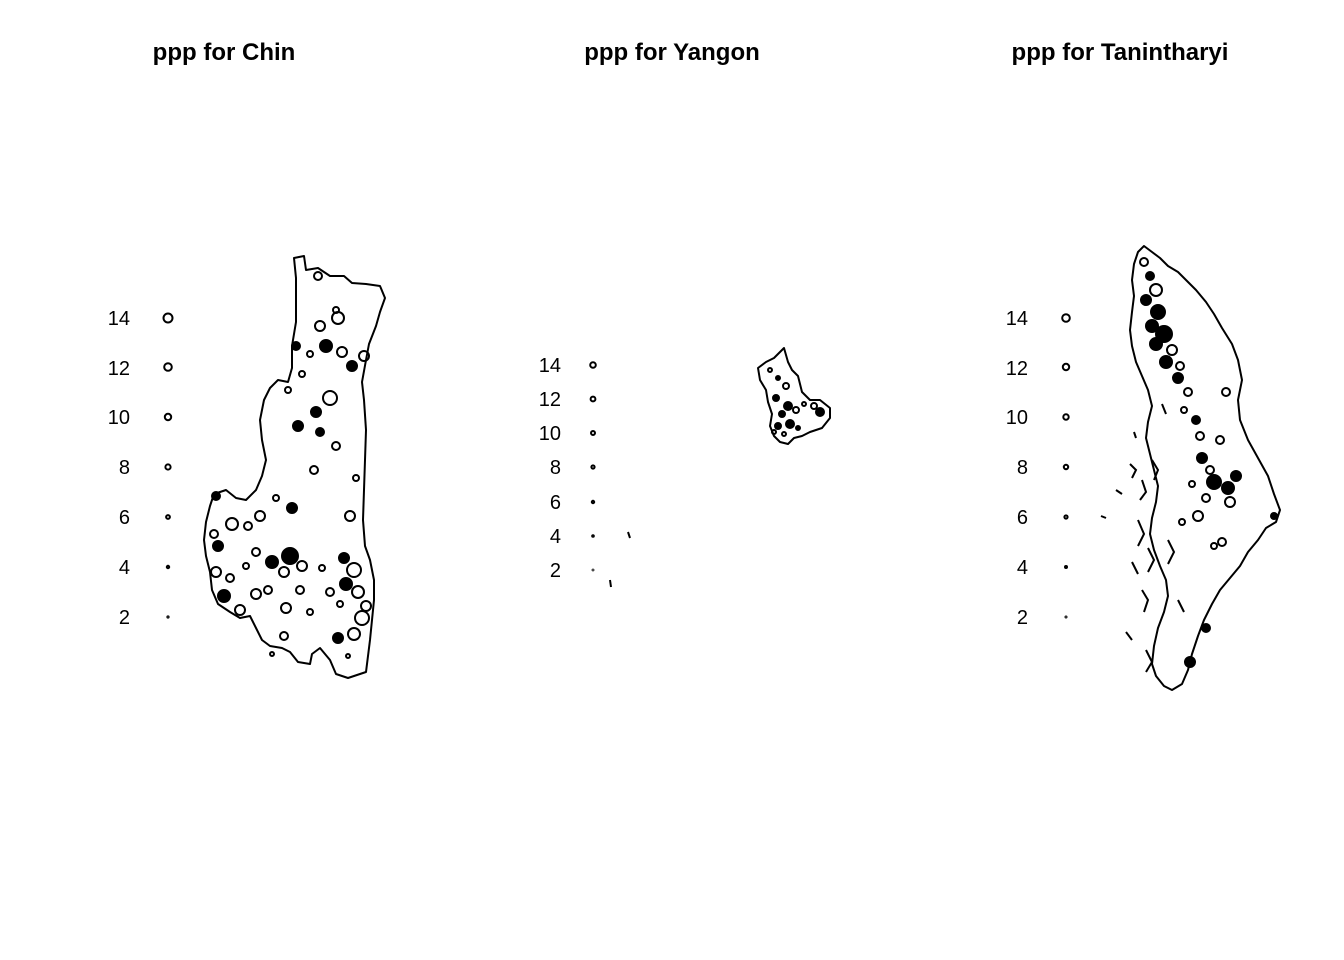 The image size is (1344, 960). What do you see at coordinates (290, 465) in the screenshot?
I see `chin-points` at bounding box center [290, 465].